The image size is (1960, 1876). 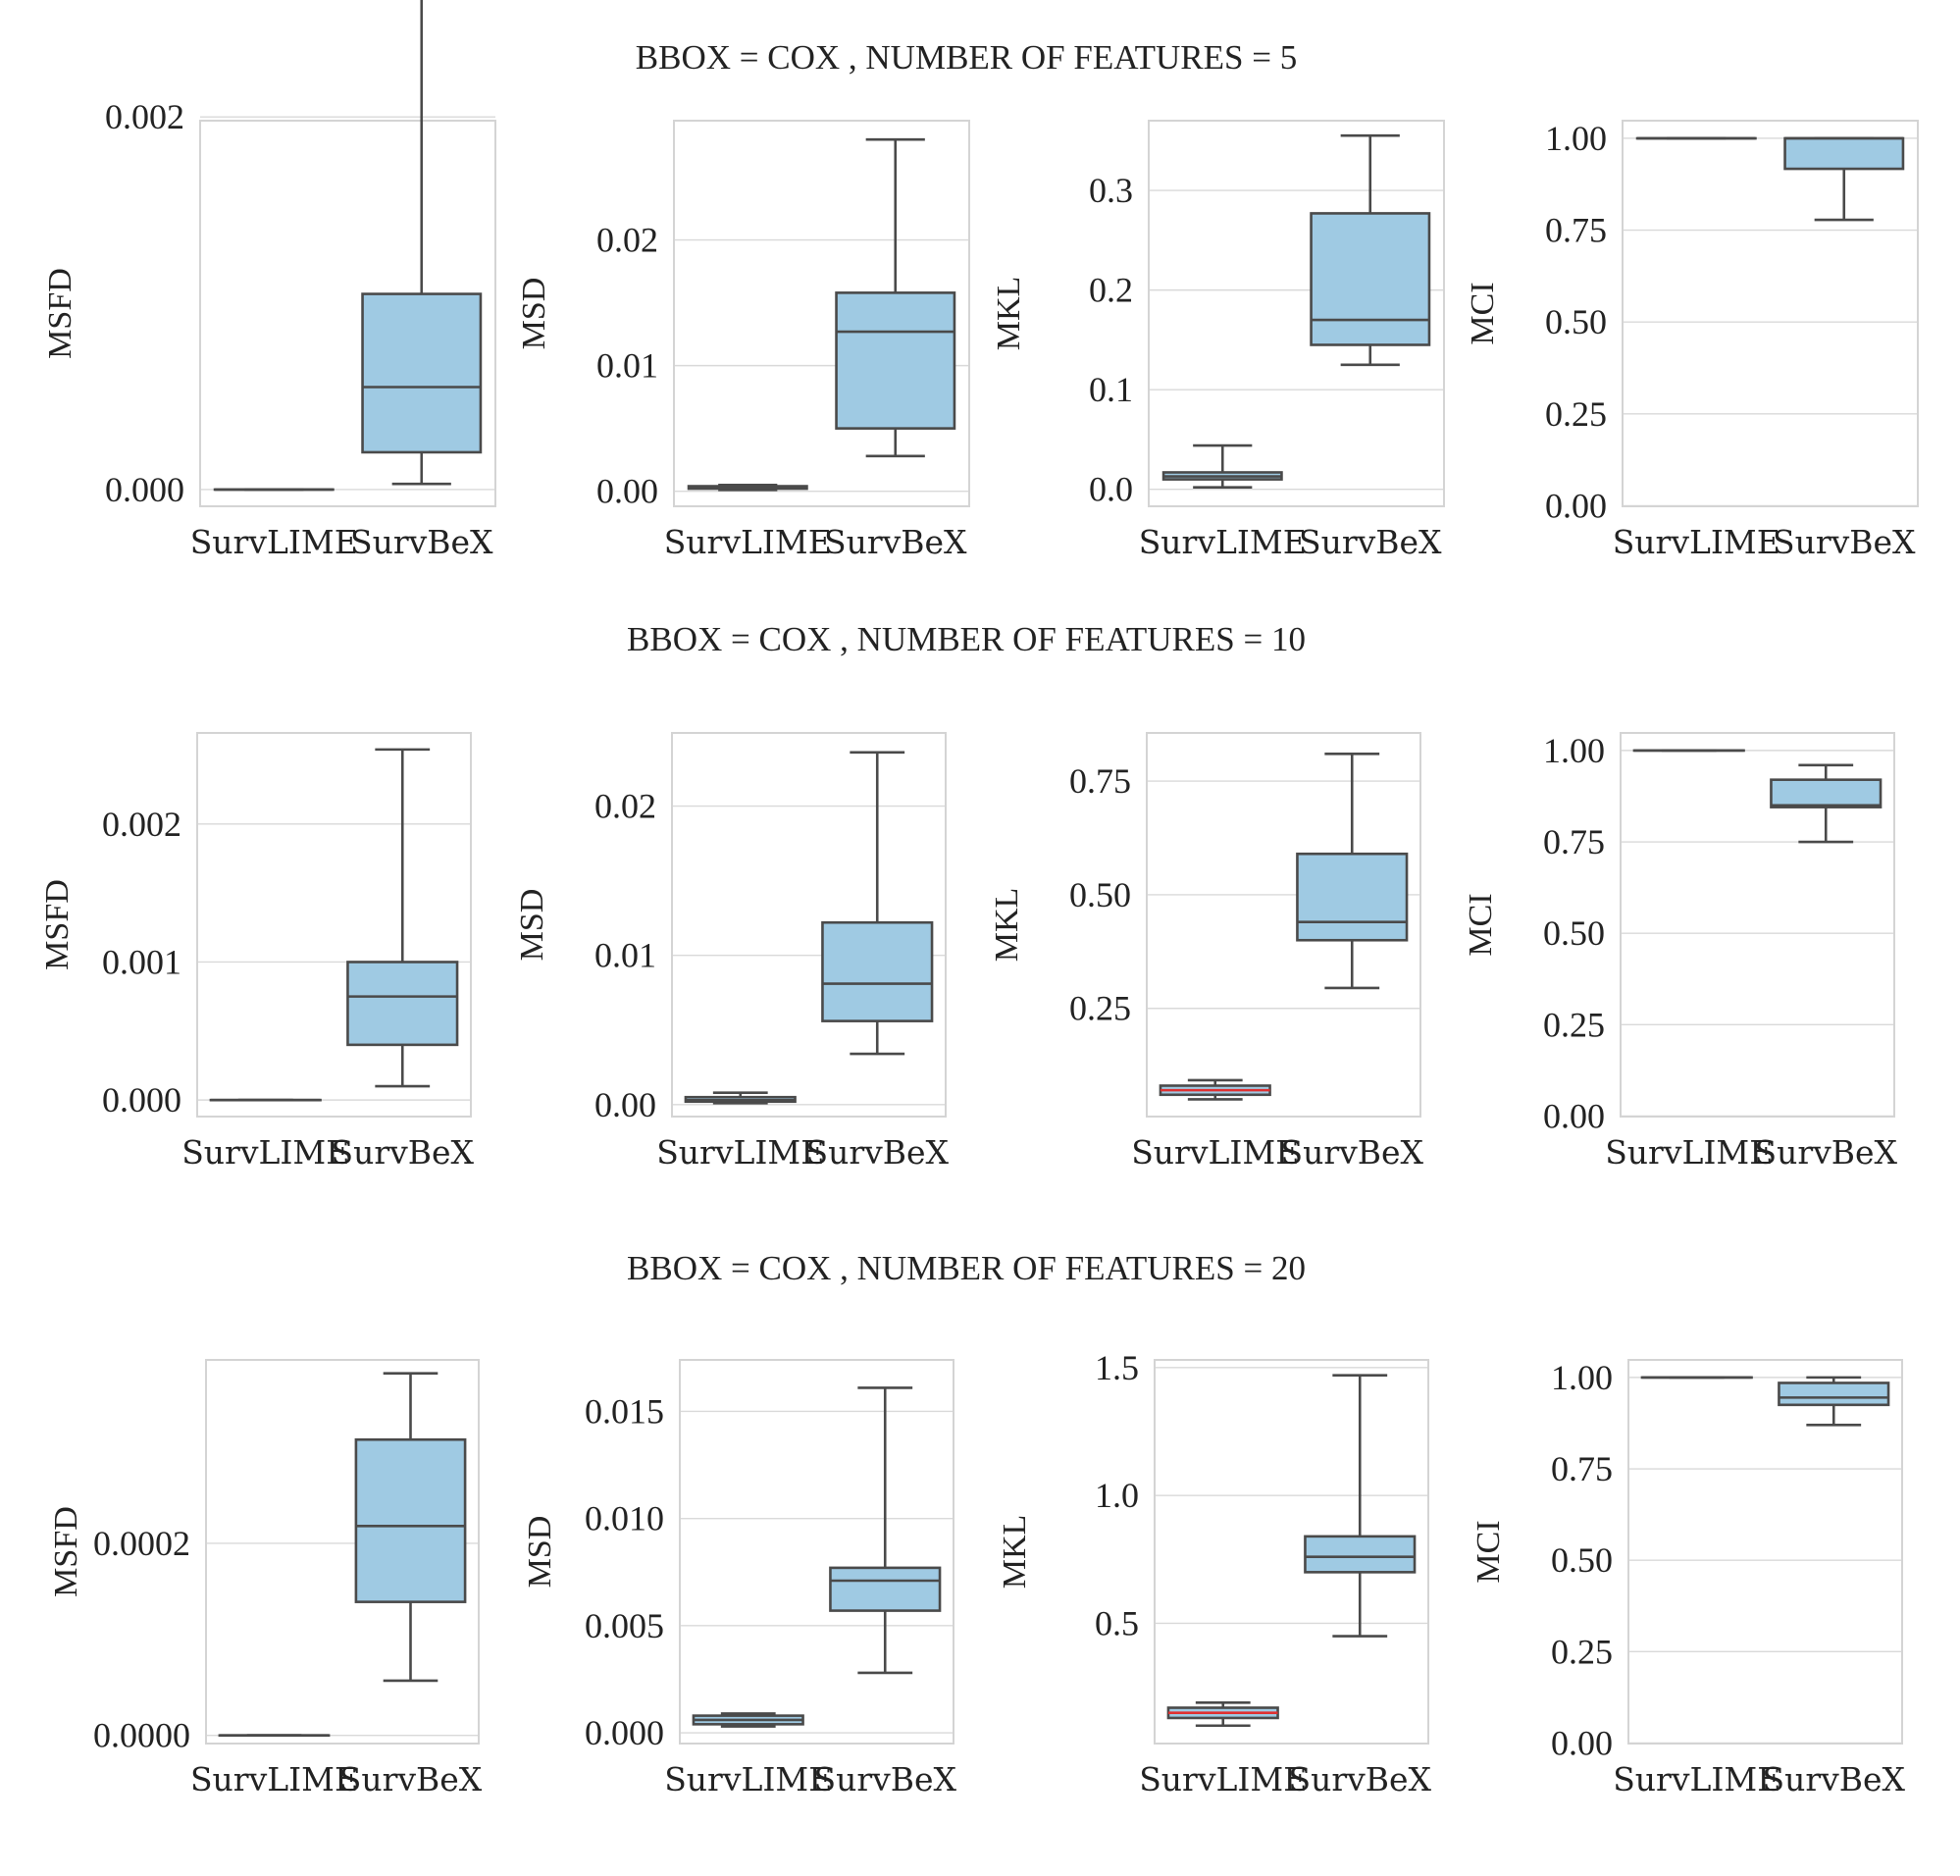 I want to click on features-10-msd-ytick-label: 0.00, so click(x=625, y=1104).